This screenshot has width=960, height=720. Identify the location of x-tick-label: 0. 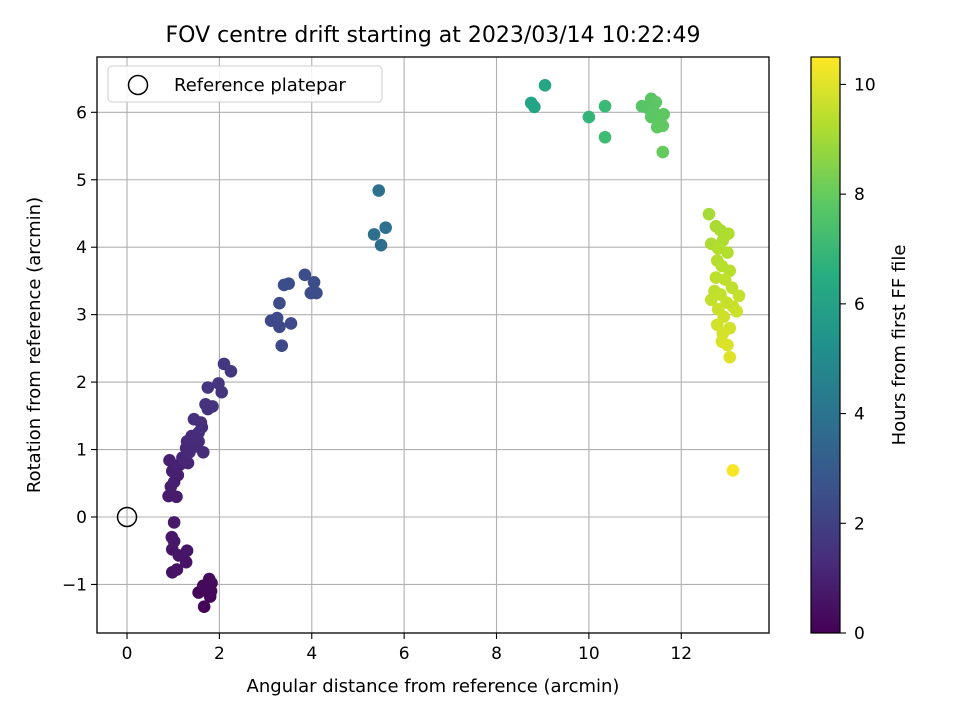
(127, 654).